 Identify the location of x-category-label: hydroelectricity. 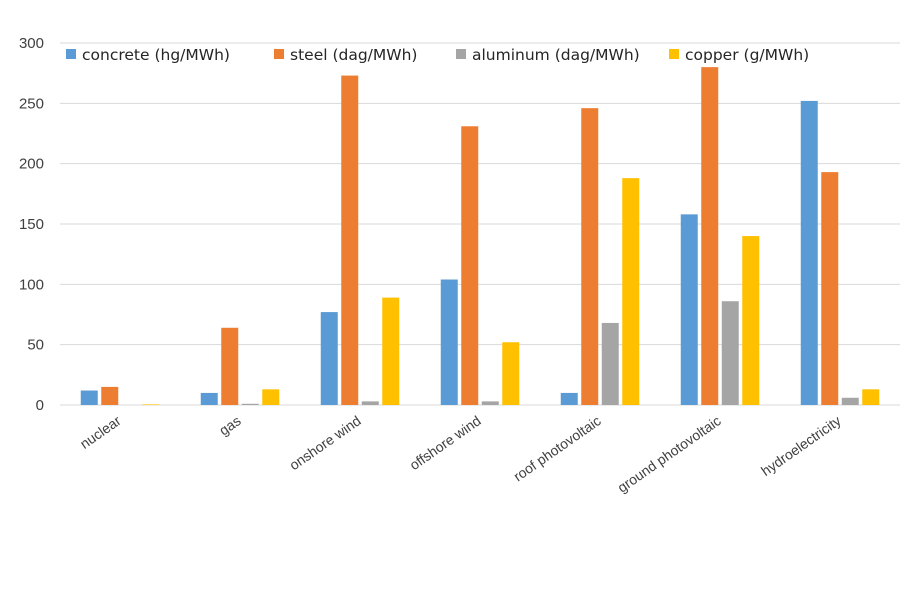
(801, 445).